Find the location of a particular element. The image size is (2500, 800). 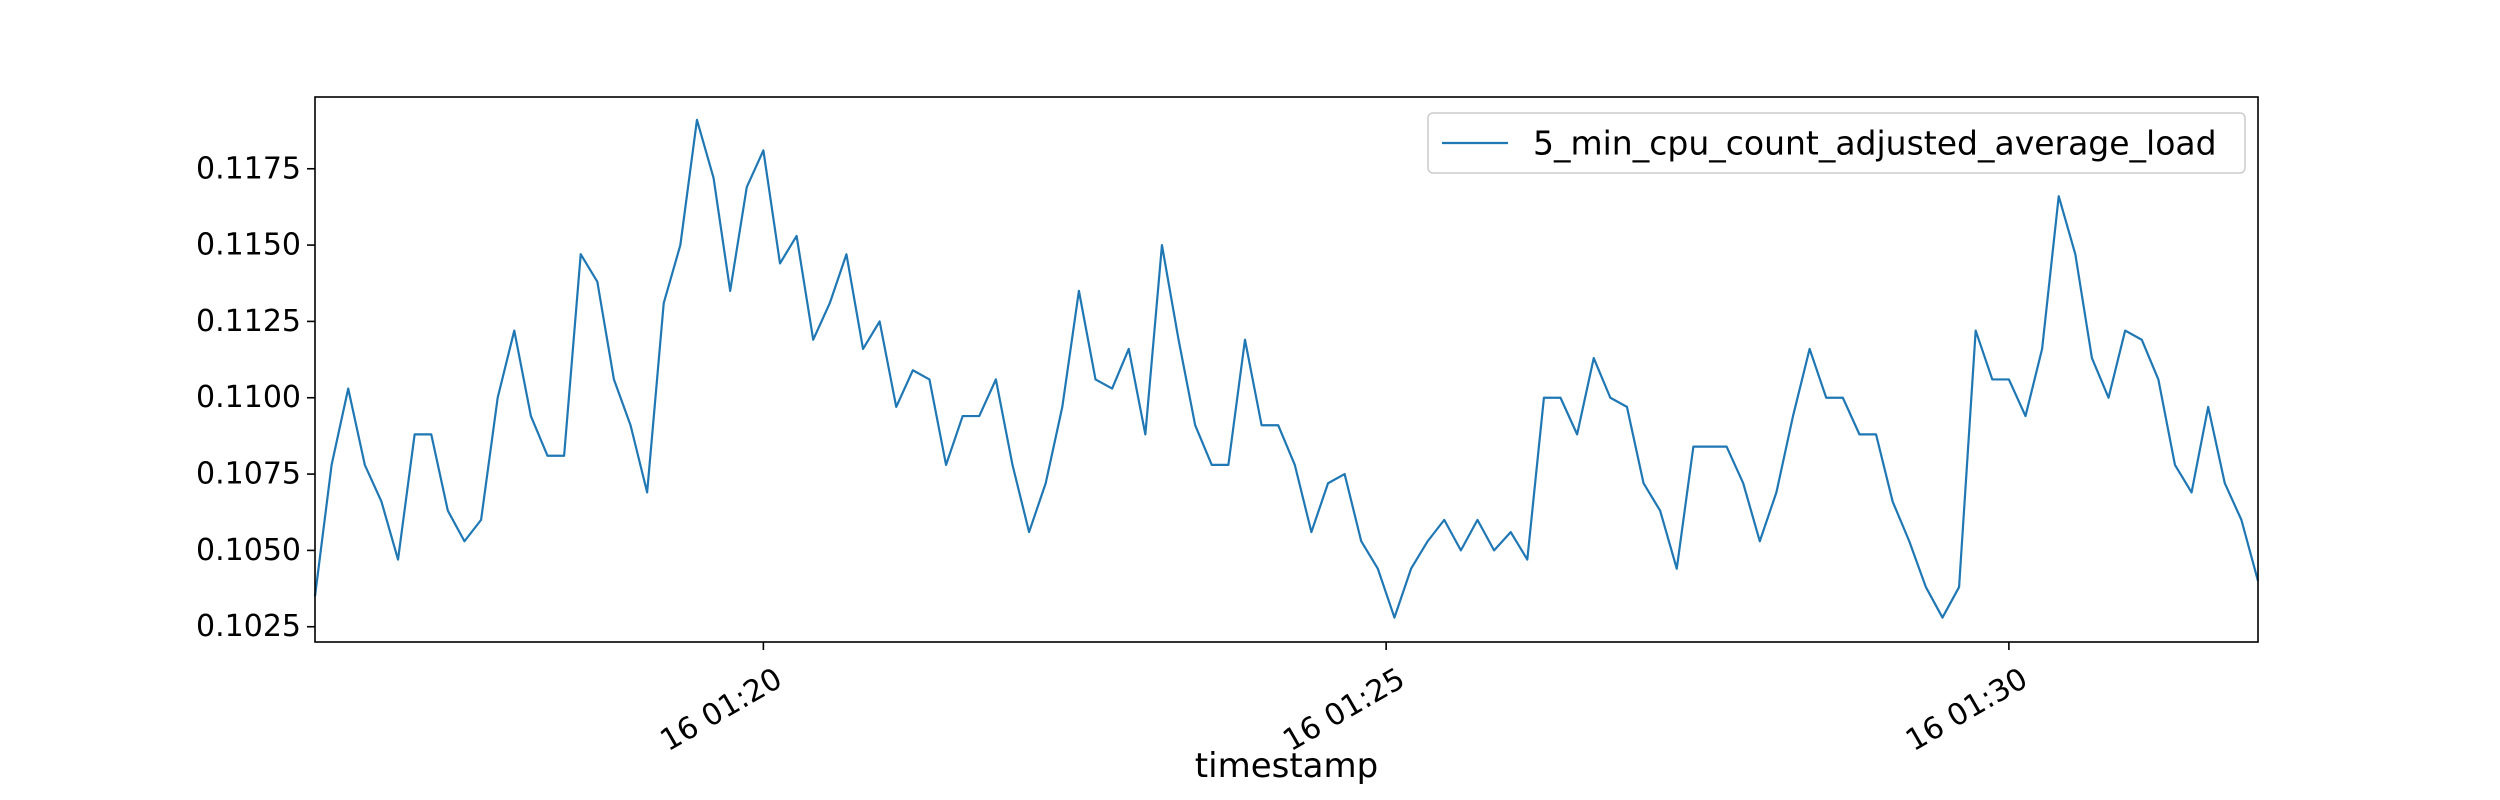

legend-box is located at coordinates (1836, 143).